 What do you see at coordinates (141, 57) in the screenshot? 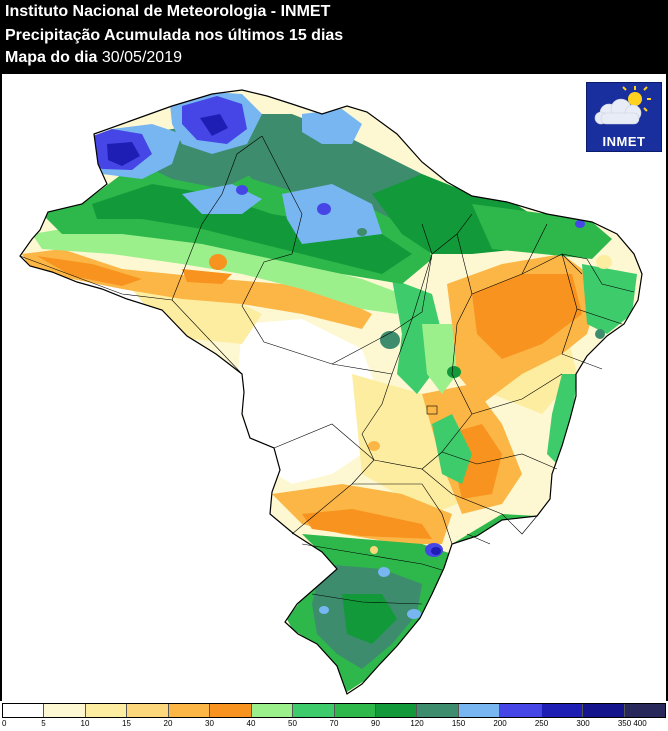
I see `map-date-value: 30/05/2019` at bounding box center [141, 57].